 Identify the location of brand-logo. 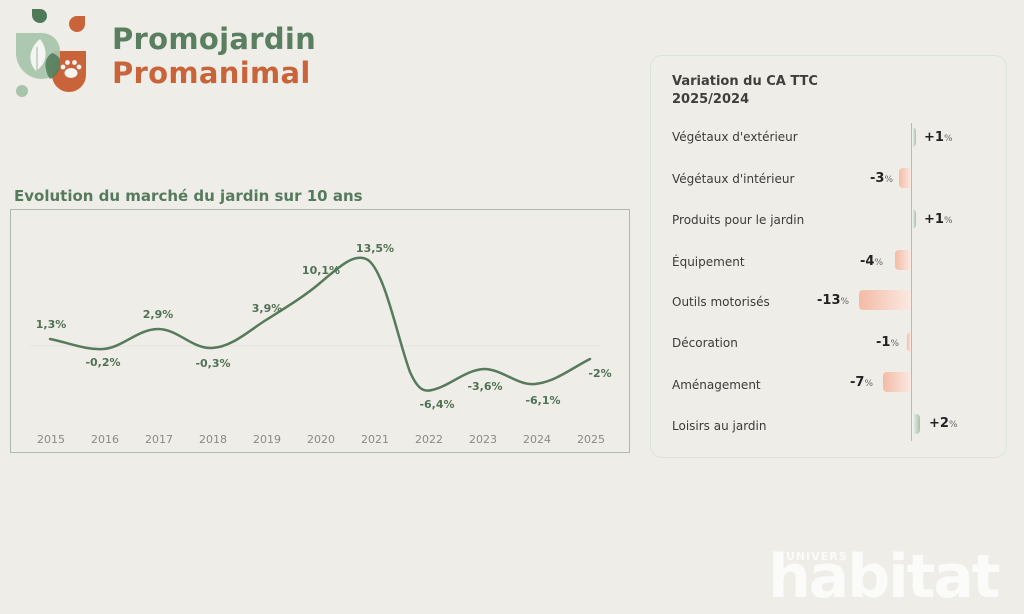
(160, 55).